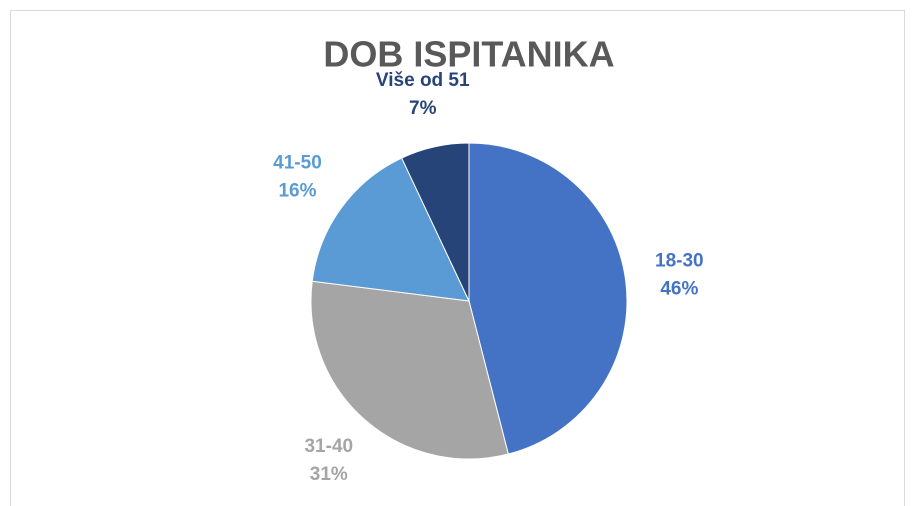  I want to click on slice-label: 41-50, so click(297, 162).